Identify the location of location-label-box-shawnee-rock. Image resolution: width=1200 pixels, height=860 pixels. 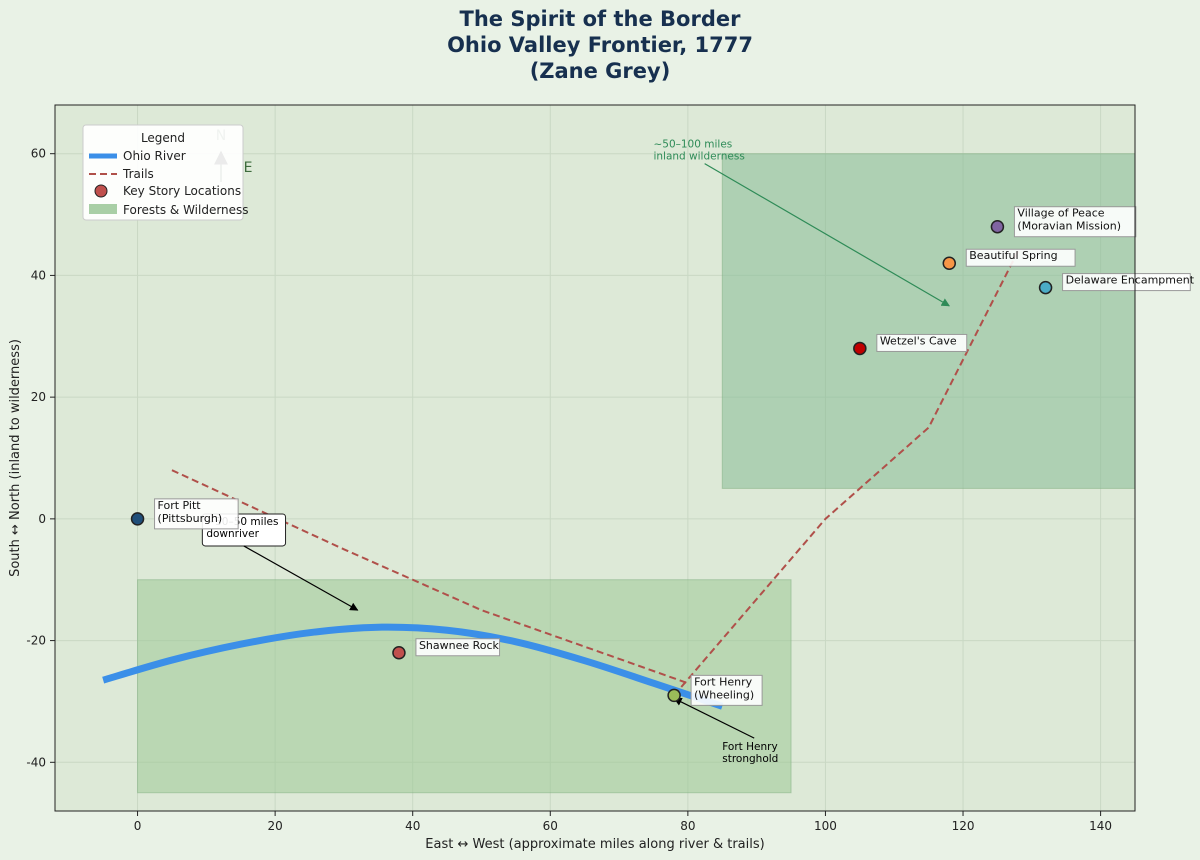
(458, 647).